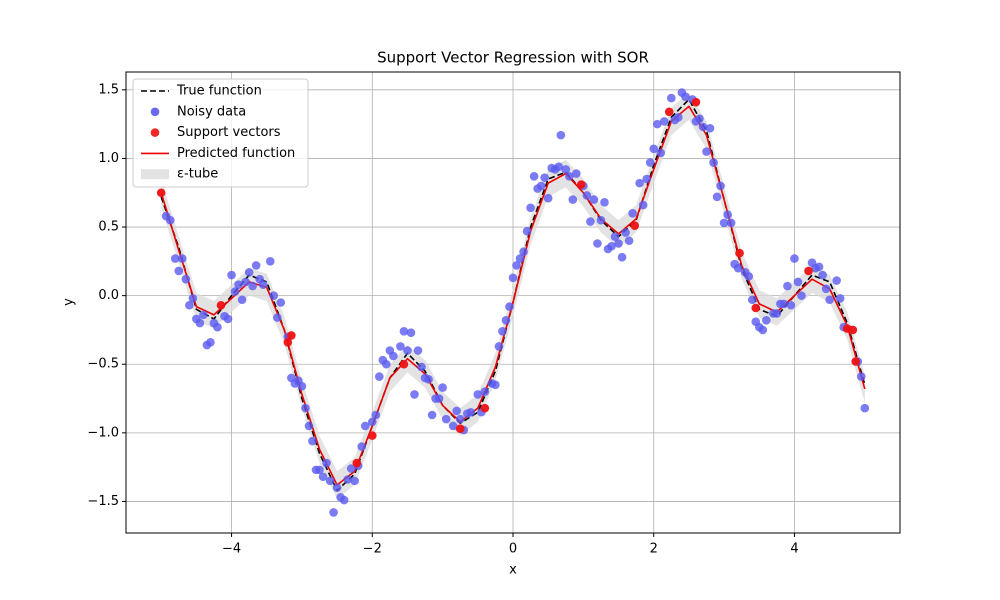  Describe the element at coordinates (108, 295) in the screenshot. I see `y-tick-label: 0.0` at that location.